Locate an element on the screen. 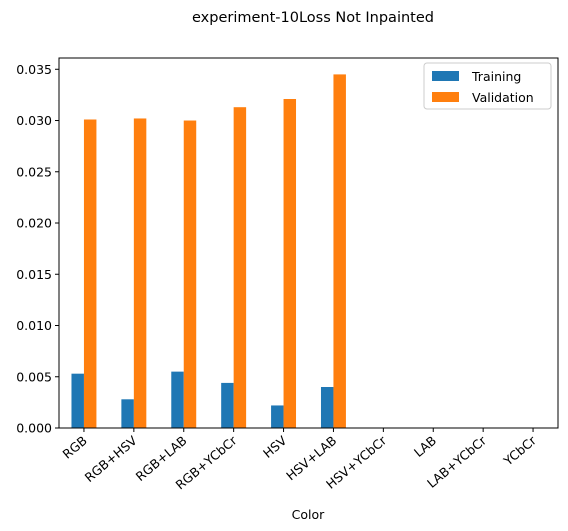  y-tick-label: 0.015 is located at coordinates (34, 274).